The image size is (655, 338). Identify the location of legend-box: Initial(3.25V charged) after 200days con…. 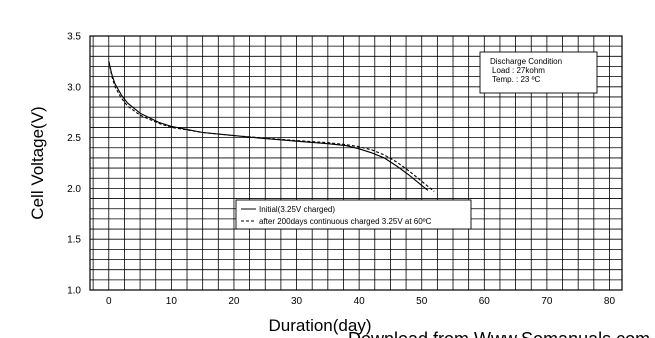
(353, 214).